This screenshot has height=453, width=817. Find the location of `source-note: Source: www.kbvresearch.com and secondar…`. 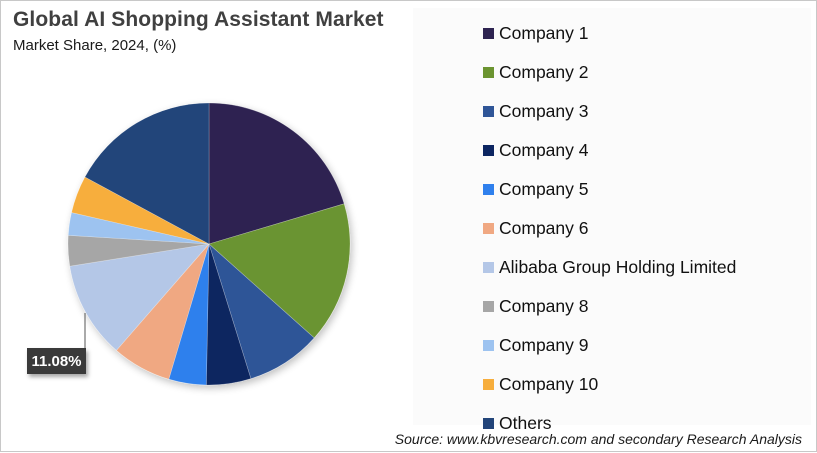

source-note: Source: www.kbvresearch.com and secondar… is located at coordinates (598, 439).